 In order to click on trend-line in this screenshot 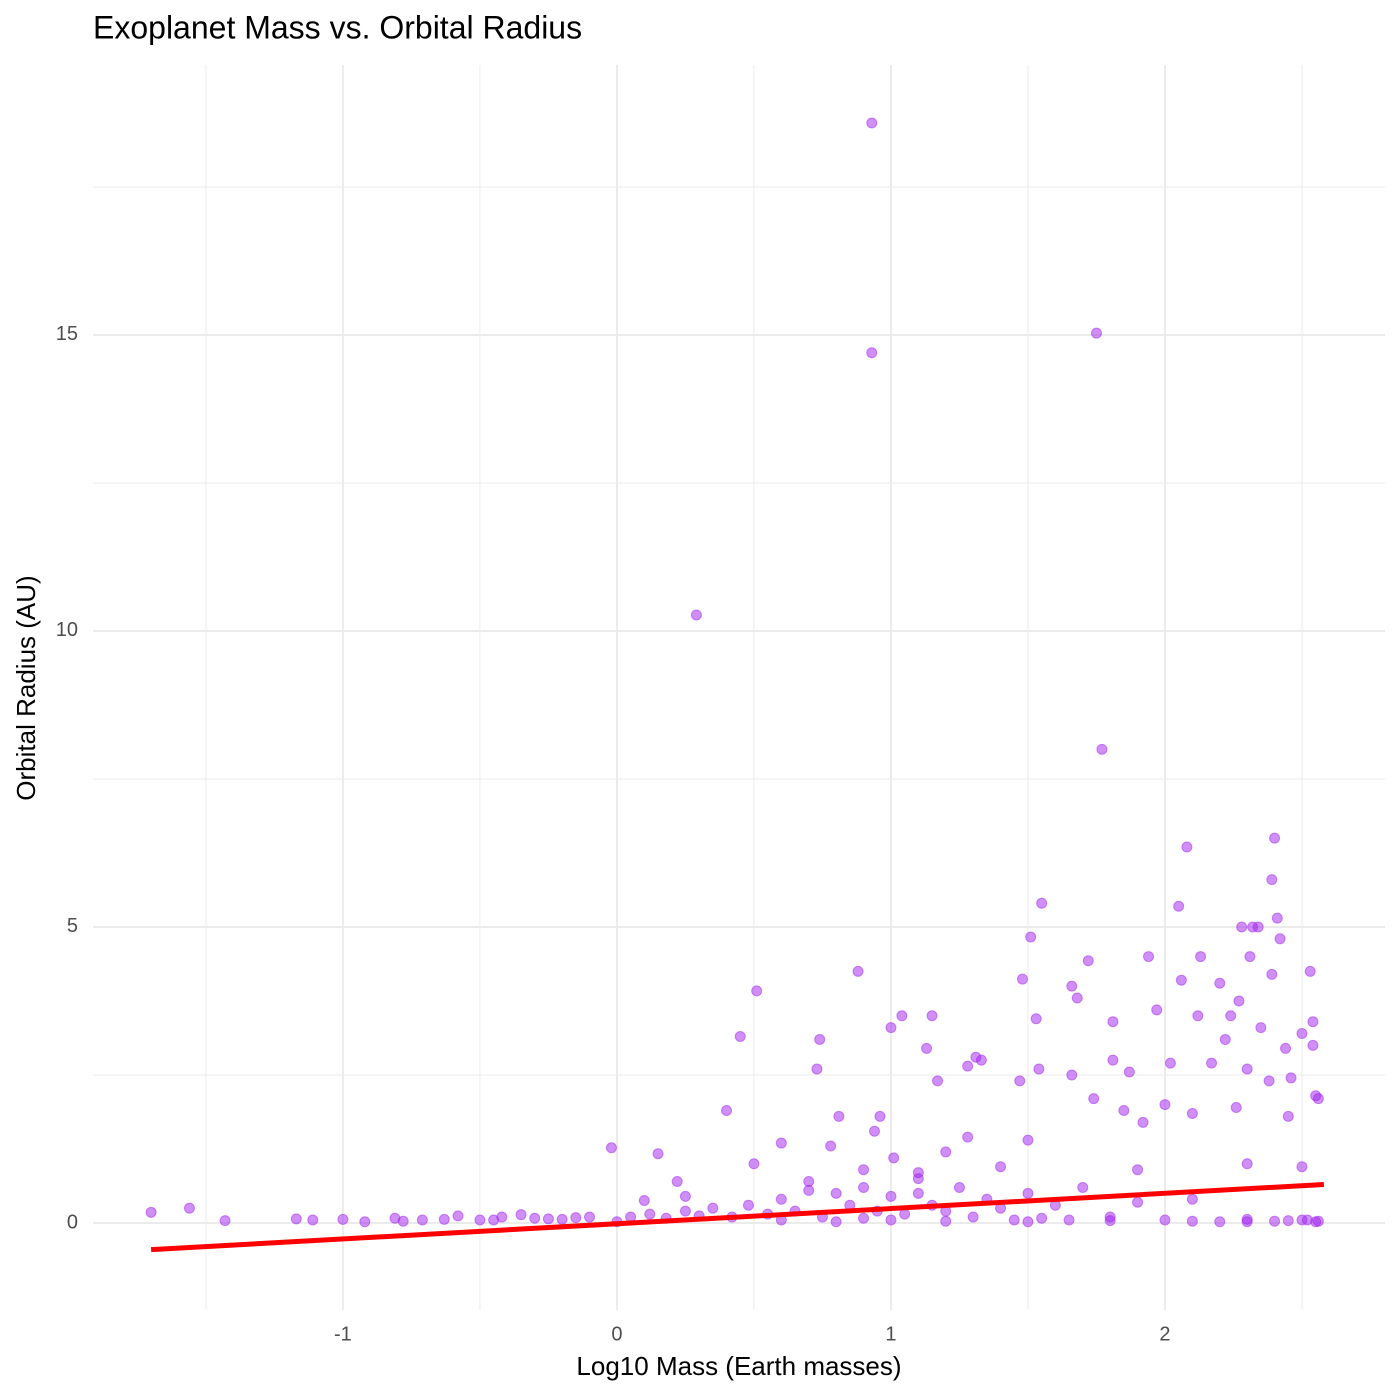, I will do `click(737, 1217)`.